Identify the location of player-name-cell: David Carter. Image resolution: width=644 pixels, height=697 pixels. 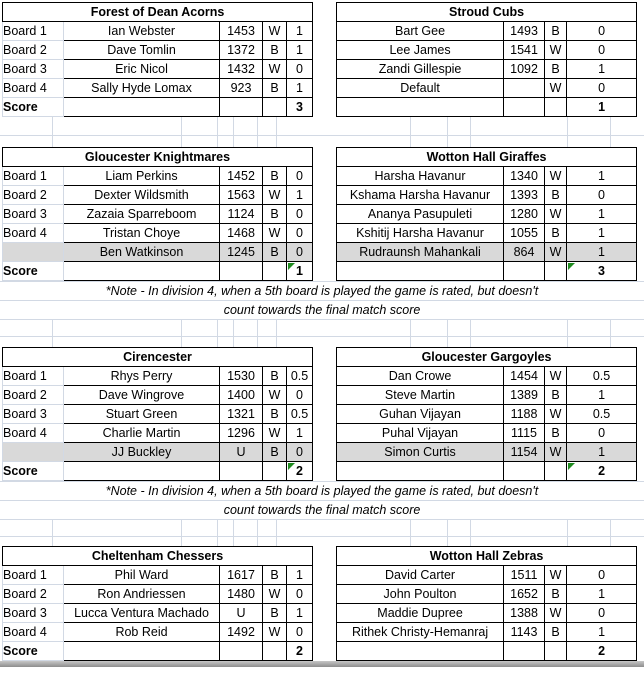
(420, 575).